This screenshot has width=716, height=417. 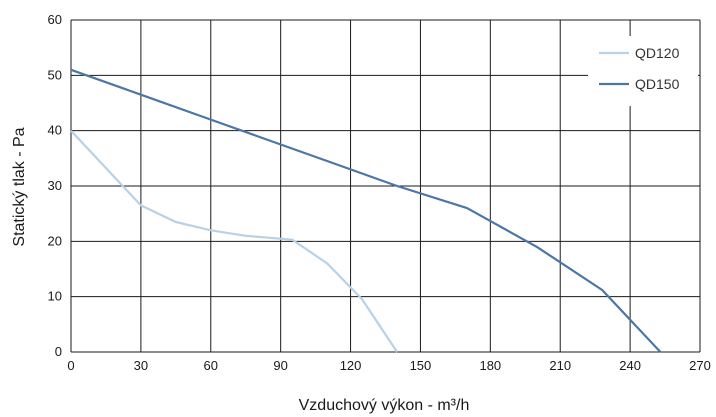 What do you see at coordinates (55, 240) in the screenshot?
I see `y-tick-label: 20` at bounding box center [55, 240].